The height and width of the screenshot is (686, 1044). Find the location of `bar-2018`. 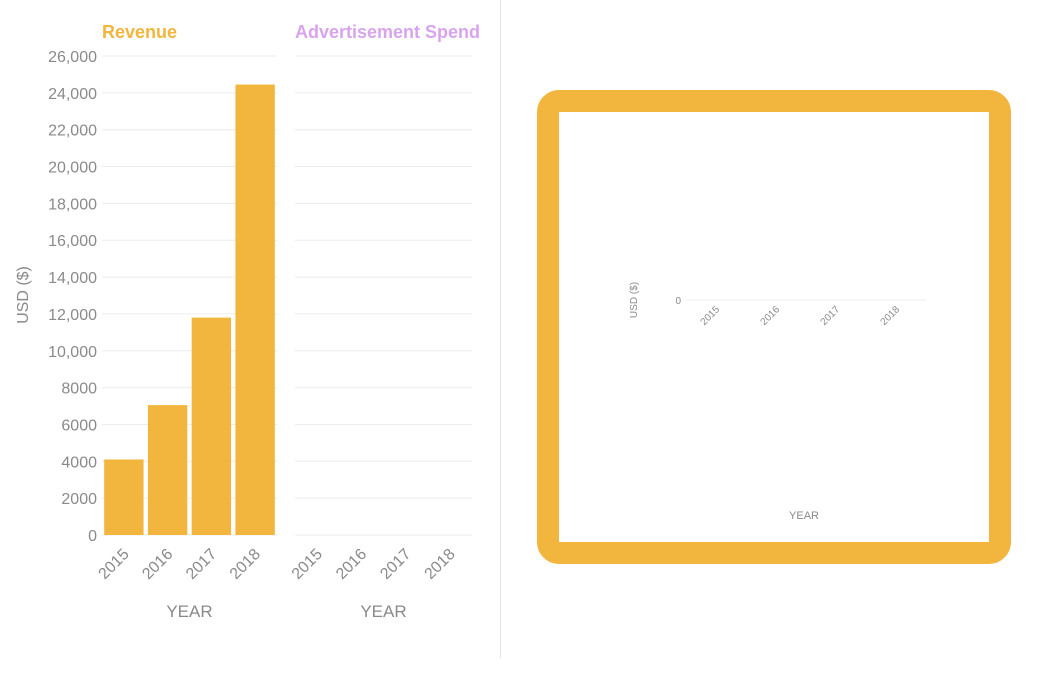

bar-2018 is located at coordinates (255, 309).